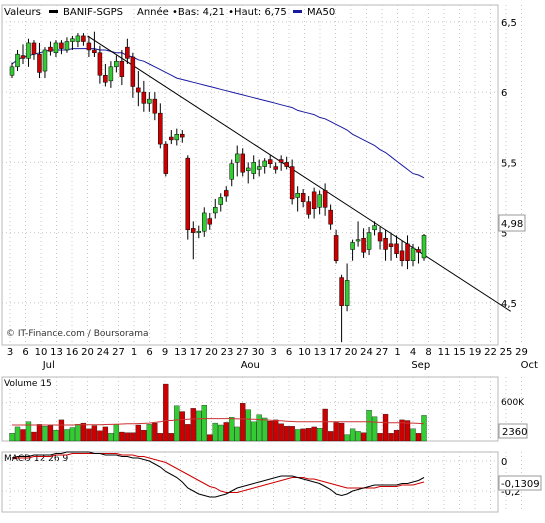 The width and height of the screenshot is (545, 523). What do you see at coordinates (273, 352) in the screenshot?
I see `x-tick-label: 3` at bounding box center [273, 352].